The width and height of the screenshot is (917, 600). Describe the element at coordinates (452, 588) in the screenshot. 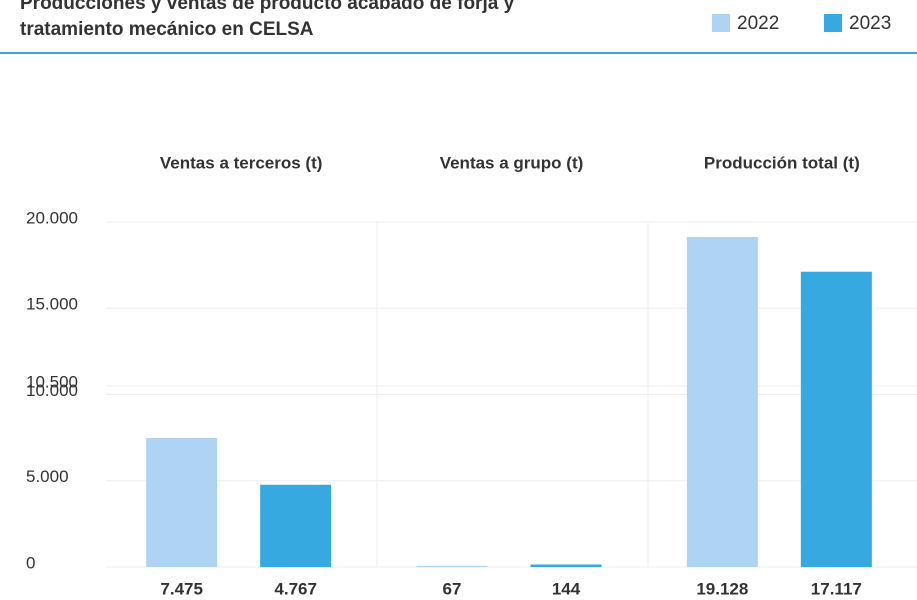

I see `value-label: 67` at that location.